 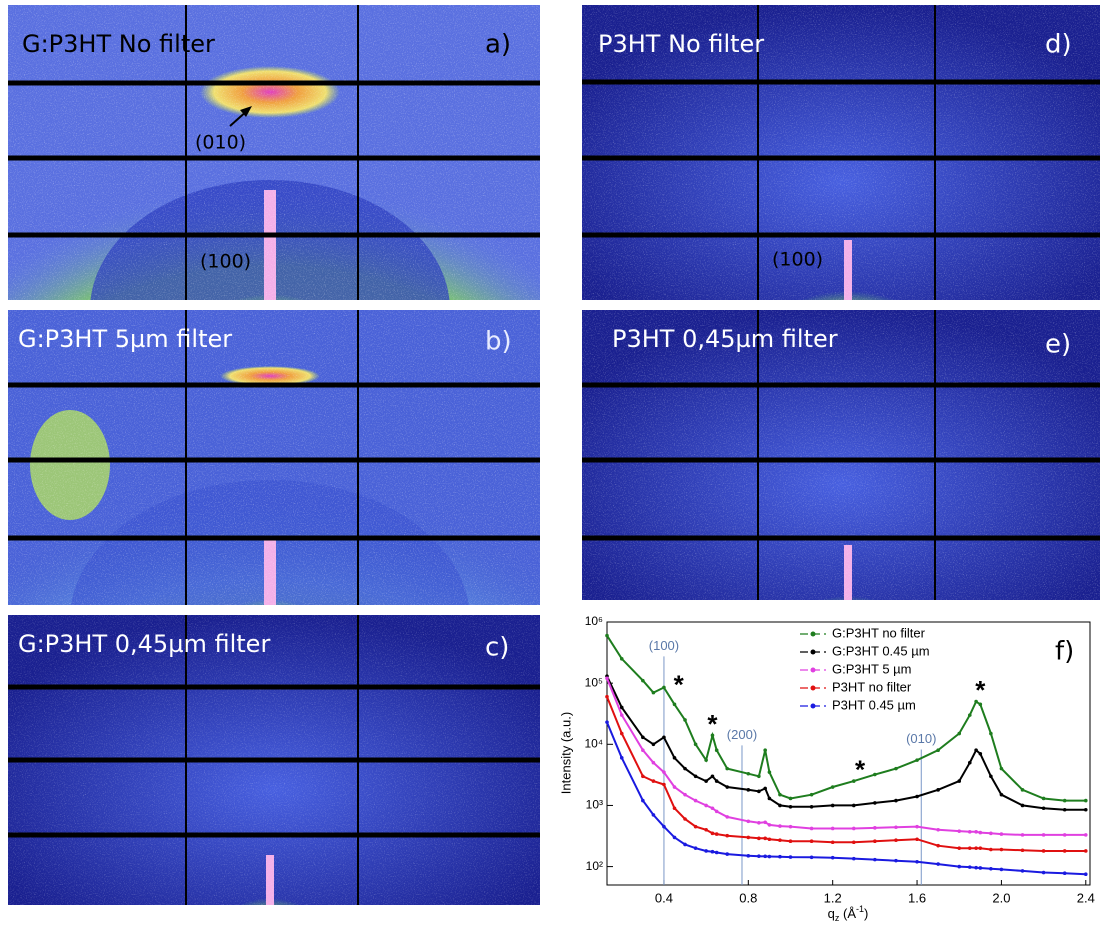 I want to click on x-tick-label: 1.2, so click(x=833, y=897).